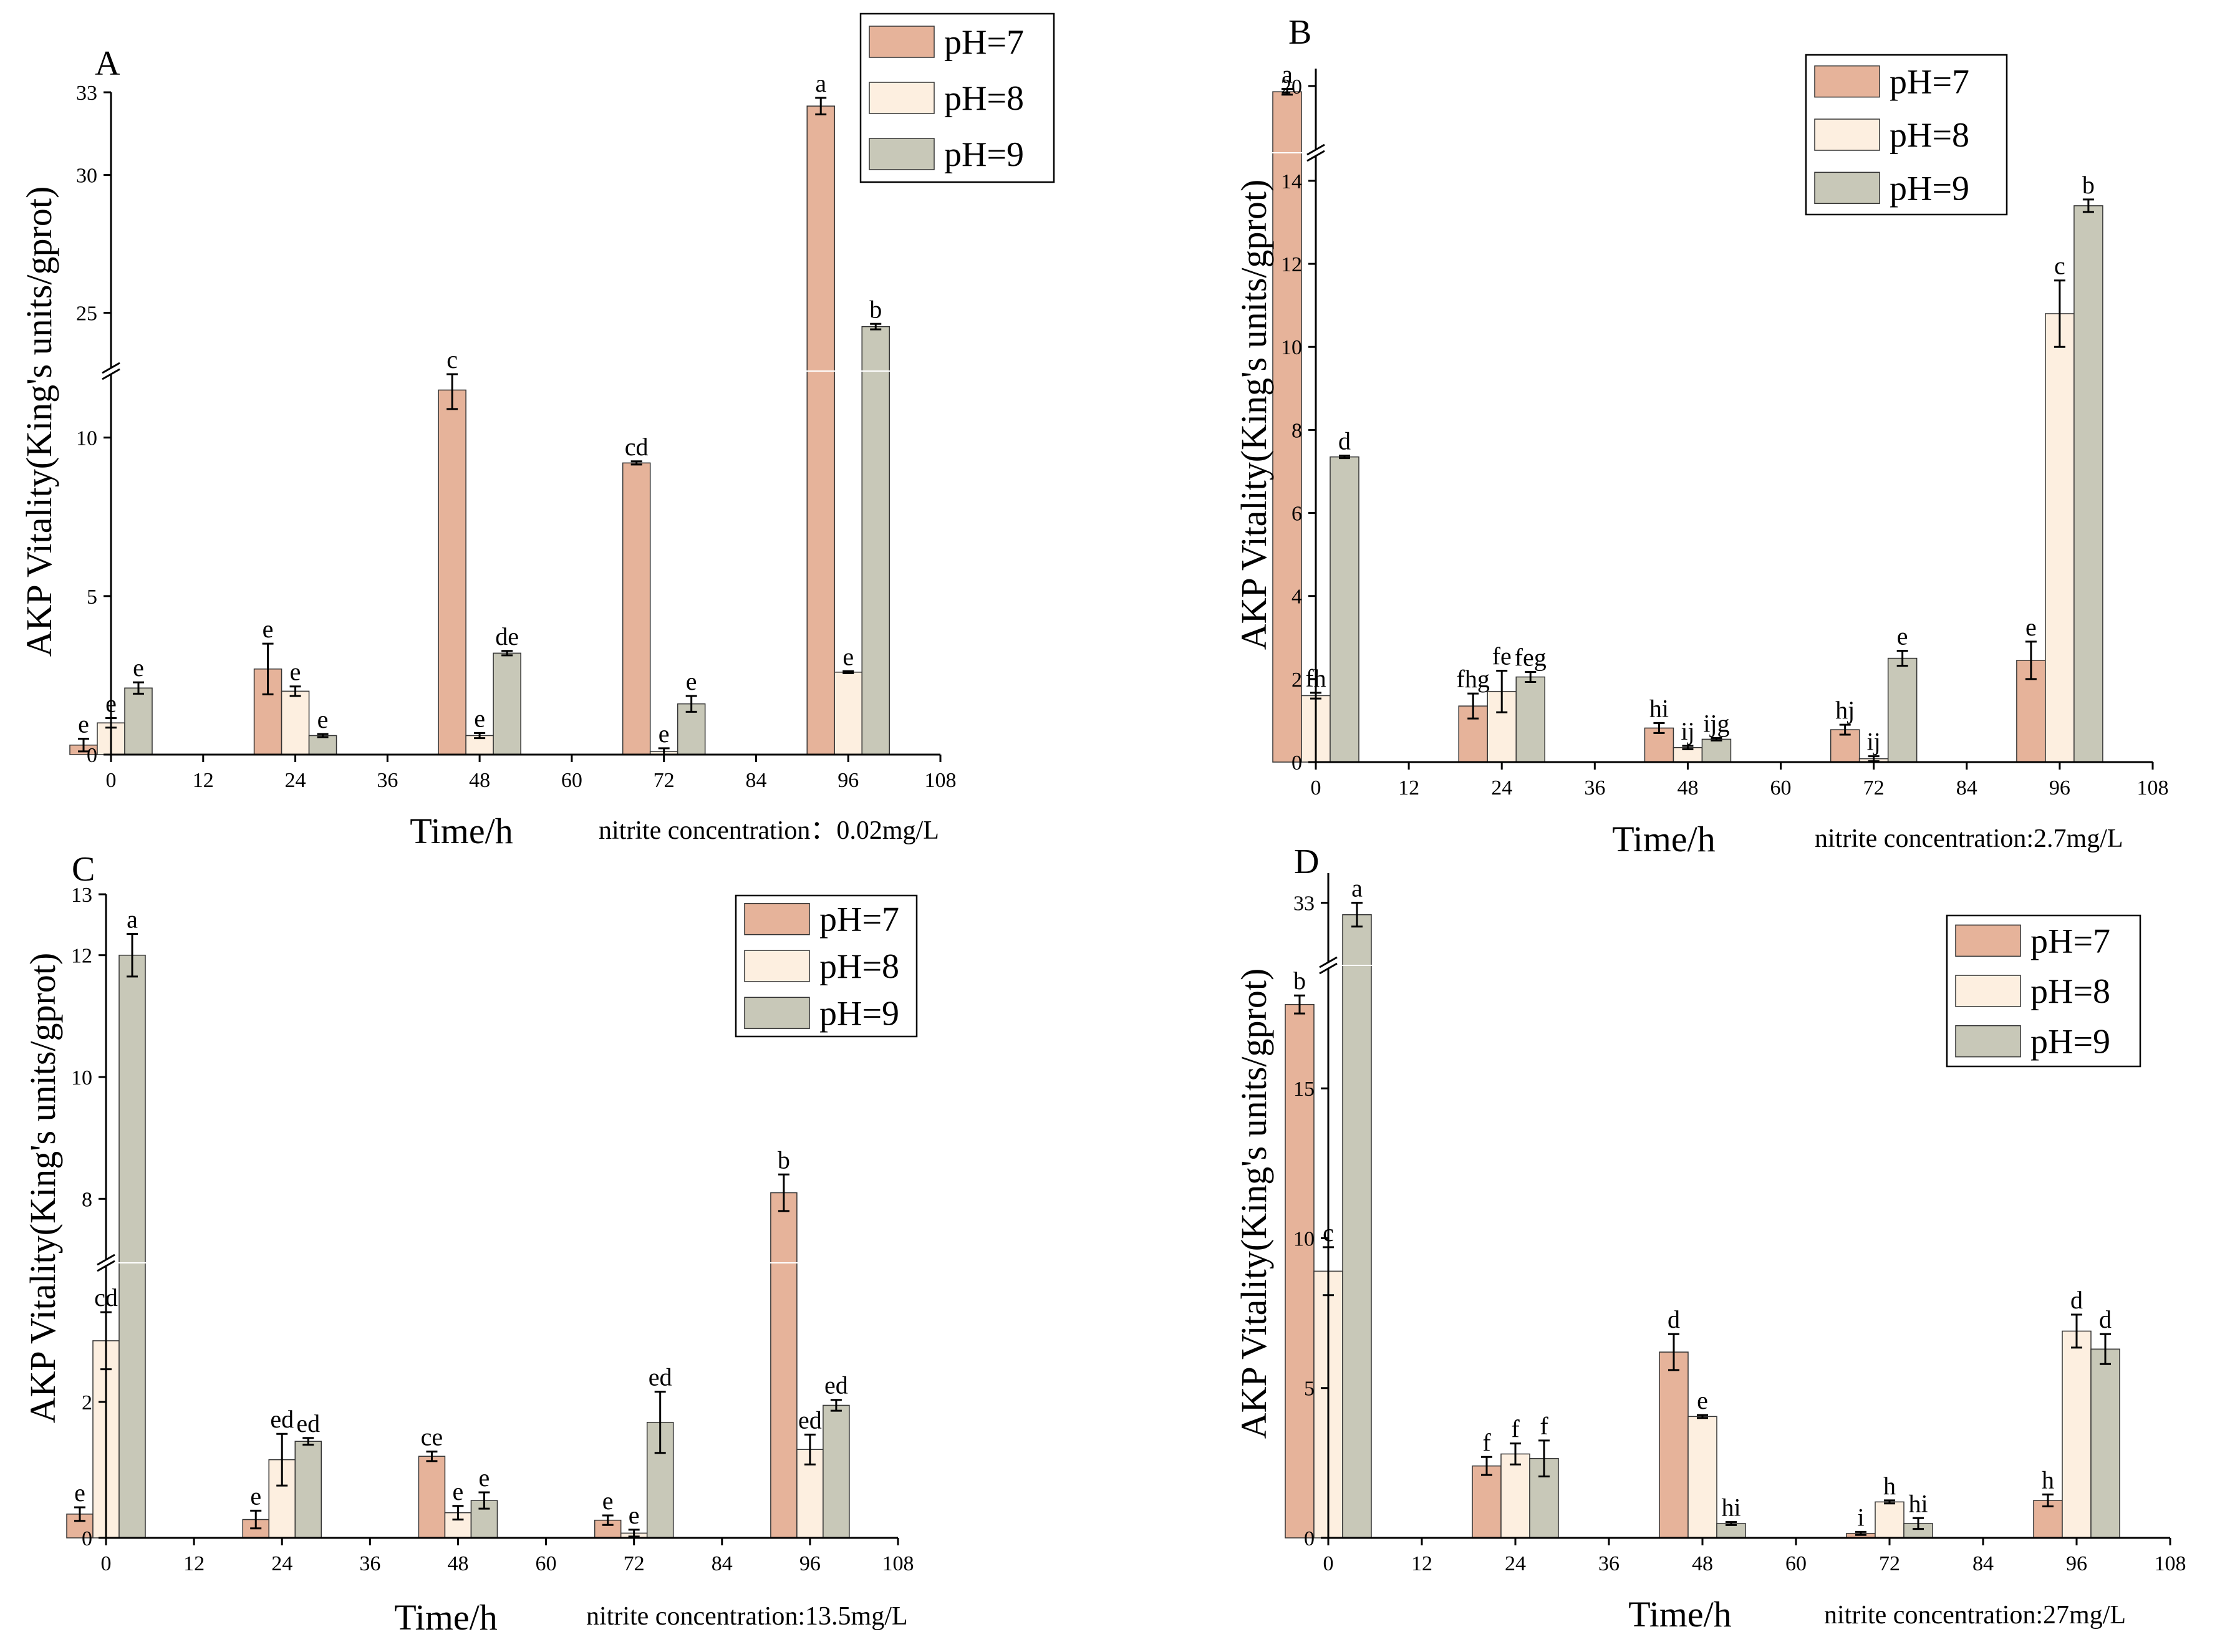  What do you see at coordinates (87, 1402) in the screenshot?
I see `y-tick-label: 2` at bounding box center [87, 1402].